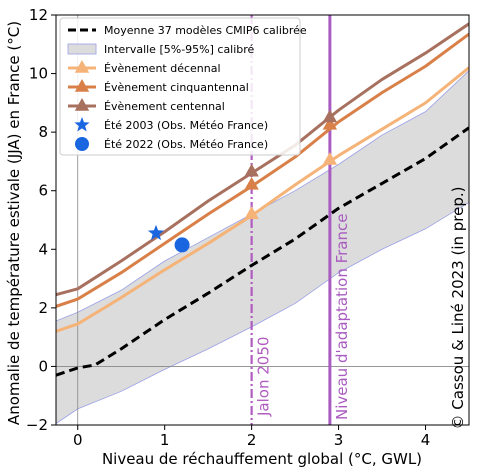 The image size is (487, 472). Describe the element at coordinates (38, 15) in the screenshot. I see `y-tick-label: 12` at that location.